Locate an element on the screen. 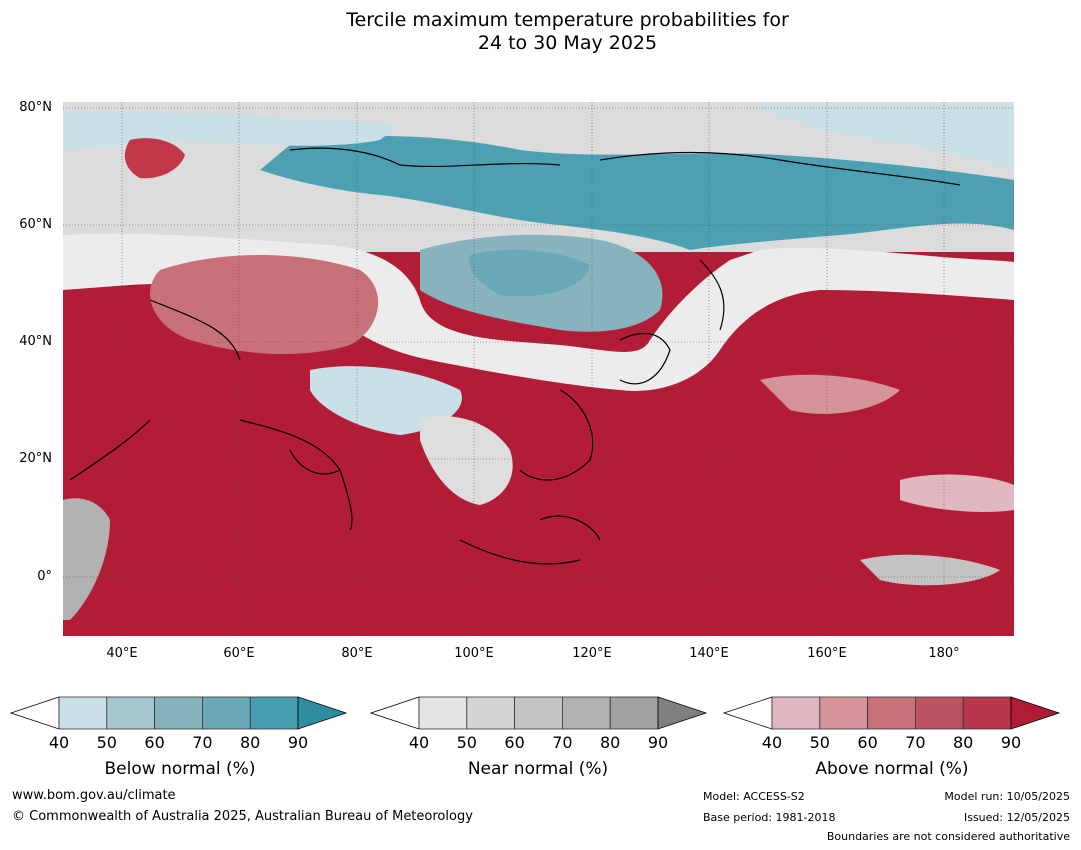 The image size is (1081, 850). colorbars is located at coordinates (535, 713).